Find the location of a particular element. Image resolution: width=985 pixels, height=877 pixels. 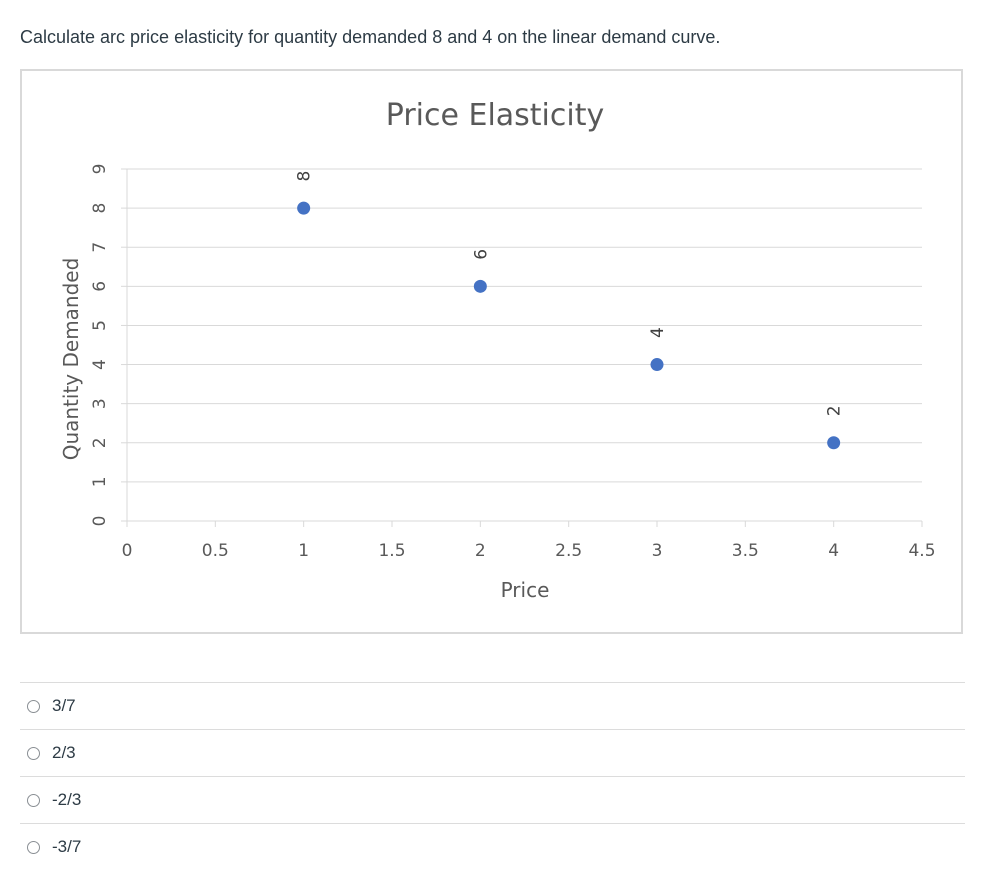

y-axis-title: Quantity Demanded is located at coordinates (71, 359).